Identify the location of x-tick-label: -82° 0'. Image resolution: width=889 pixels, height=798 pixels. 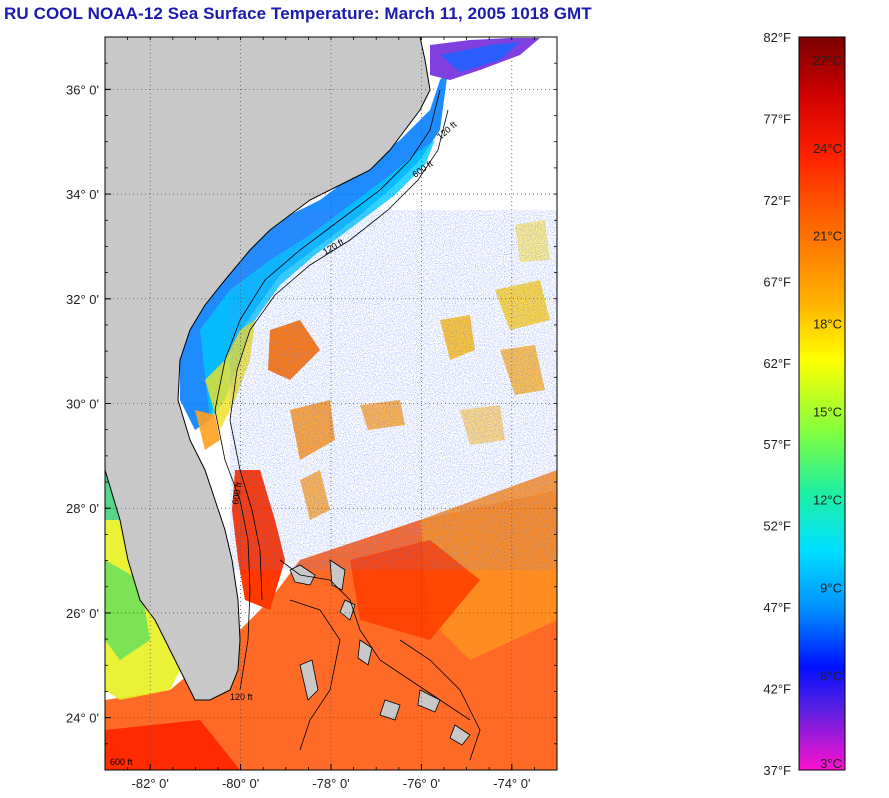
(150, 783).